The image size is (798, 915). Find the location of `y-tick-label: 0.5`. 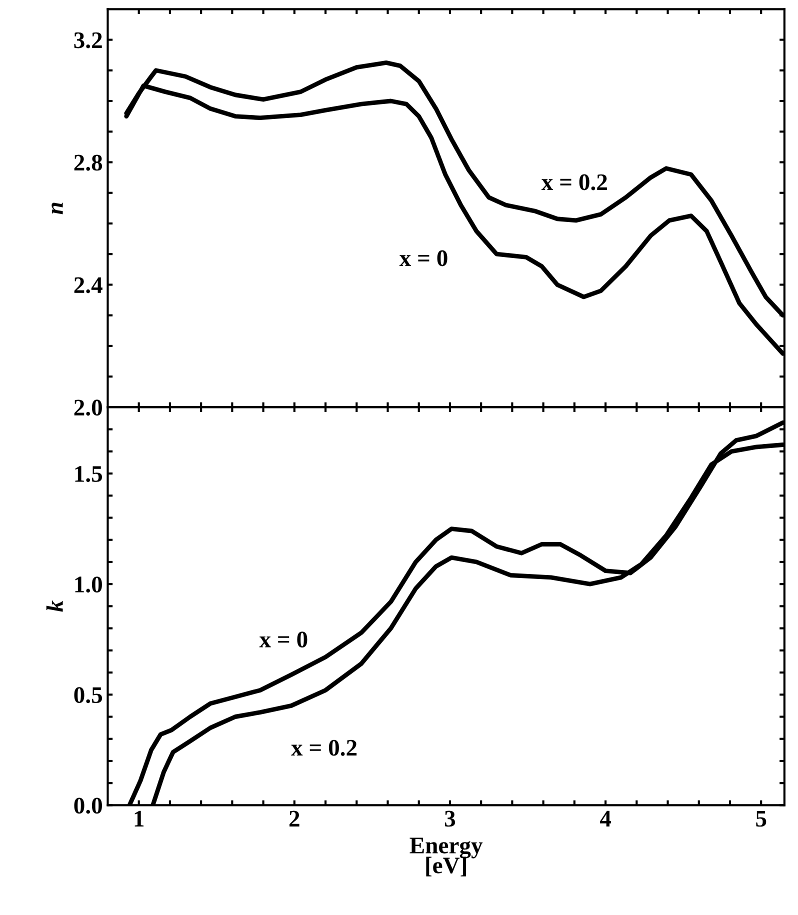

y-tick-label: 0.5 is located at coordinates (88, 695).